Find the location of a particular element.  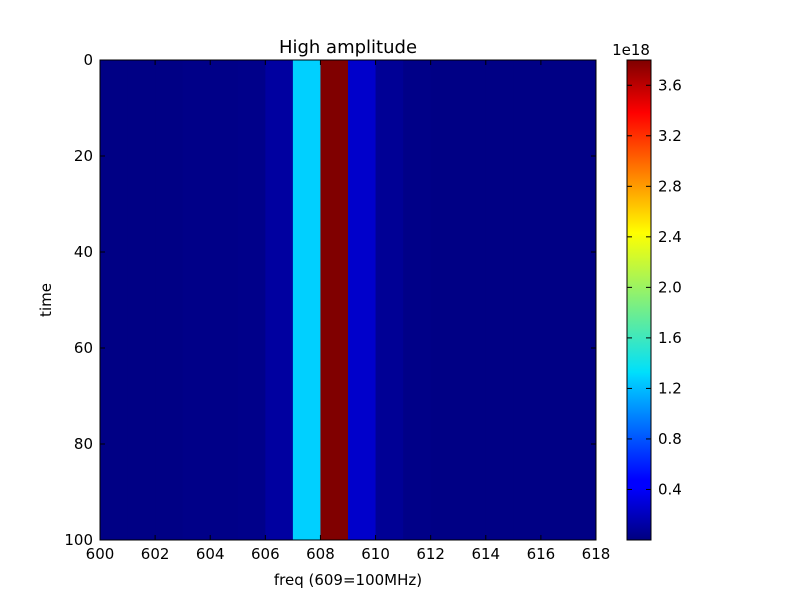

x-axis-label: freq (609=100MHz) is located at coordinates (348, 580).